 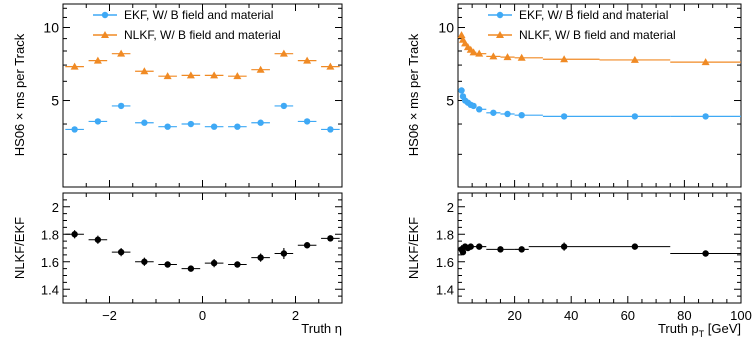 What do you see at coordinates (198, 15) in the screenshot?
I see `legend-label-ekf-left: EKF, W/ B field and material` at bounding box center [198, 15].